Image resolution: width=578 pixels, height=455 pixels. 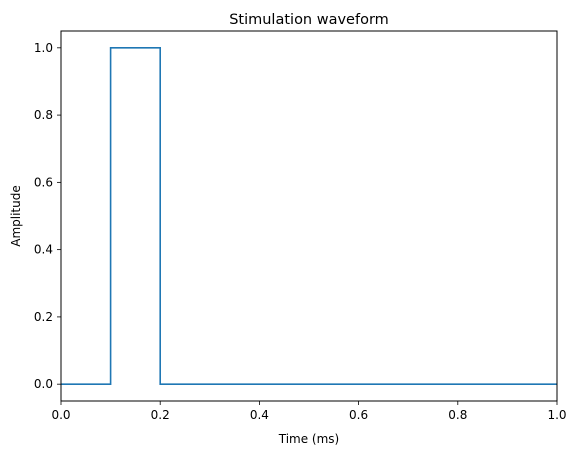 What do you see at coordinates (358, 415) in the screenshot?
I see `x-tick-label: 0.6` at bounding box center [358, 415].